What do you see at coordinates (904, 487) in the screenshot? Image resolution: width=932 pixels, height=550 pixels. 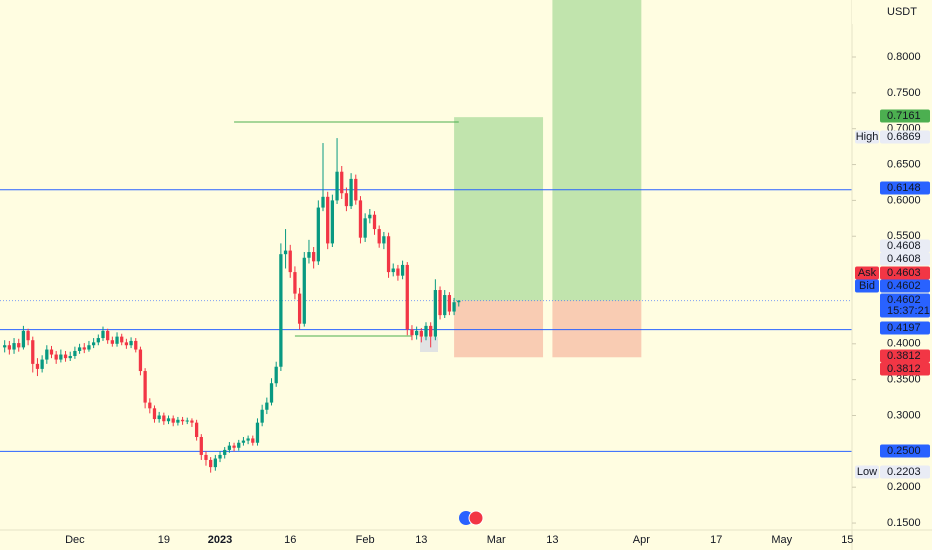 I see `y-tick-label: 0.2000` at bounding box center [904, 487].